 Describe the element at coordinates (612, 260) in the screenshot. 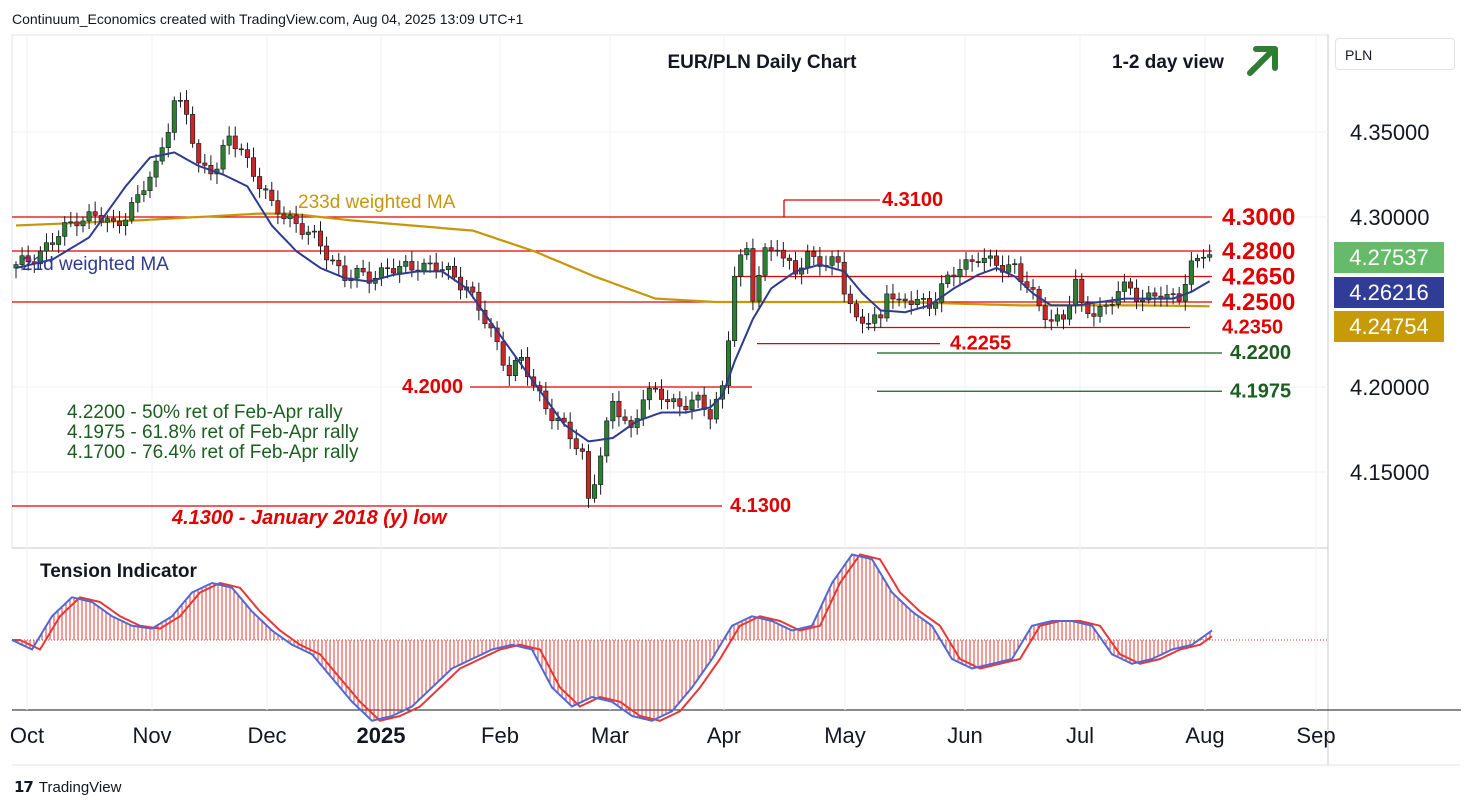

I see `ma233-line` at that location.